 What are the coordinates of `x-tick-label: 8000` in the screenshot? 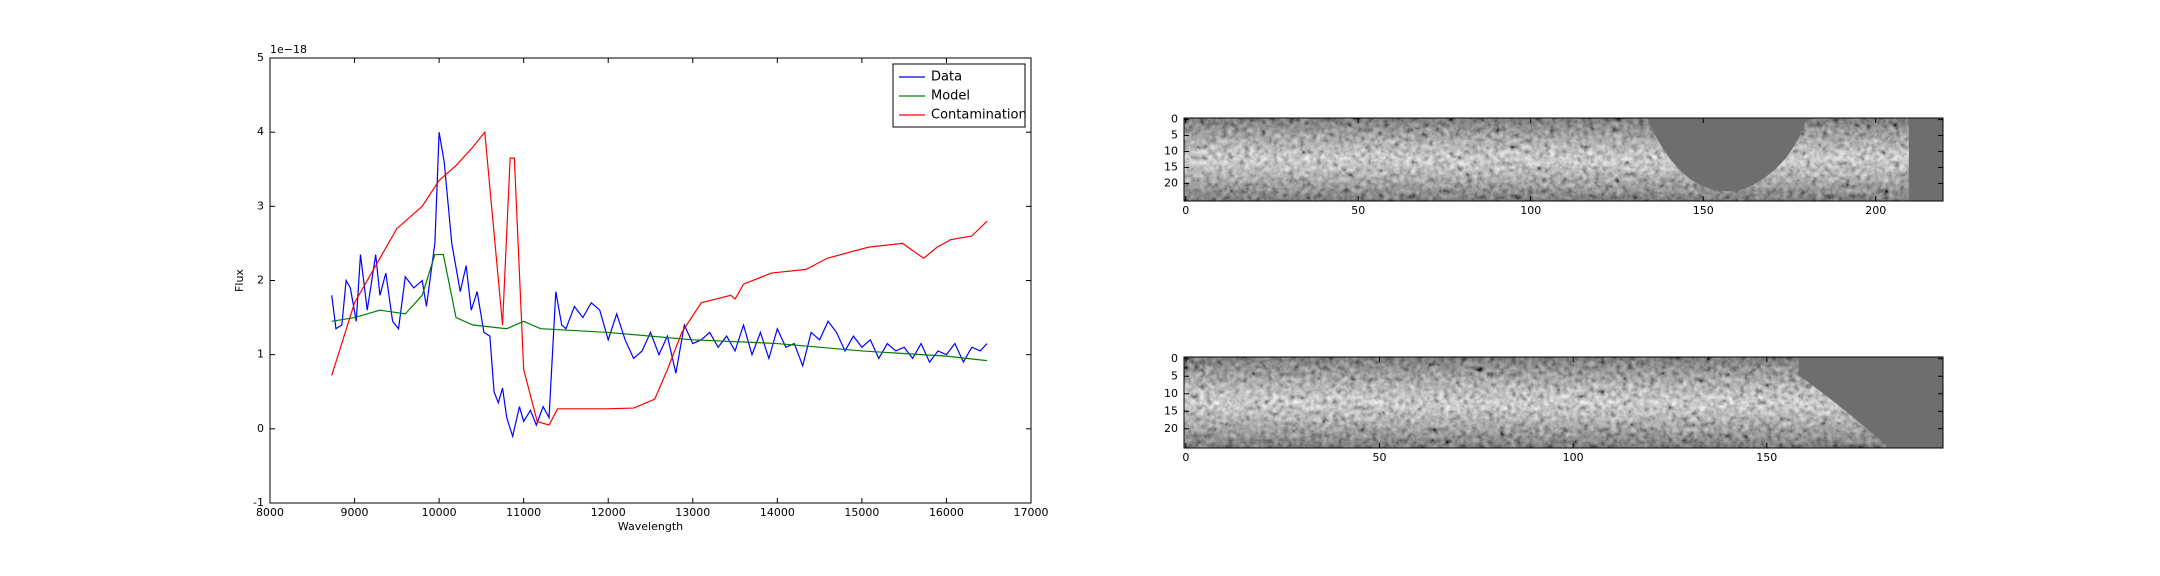 It's located at (270, 512).